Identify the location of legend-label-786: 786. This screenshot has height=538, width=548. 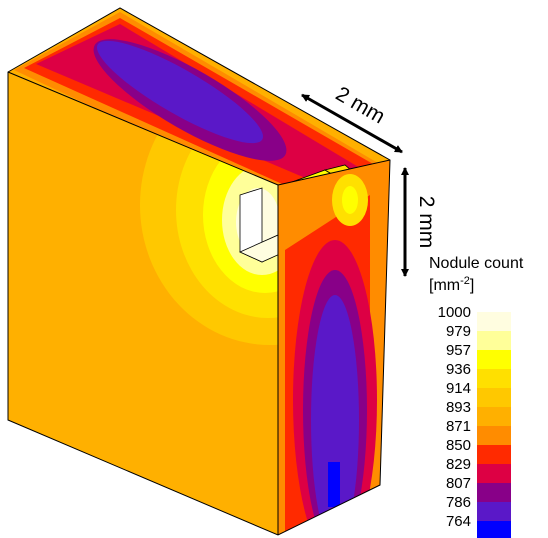
(458, 502).